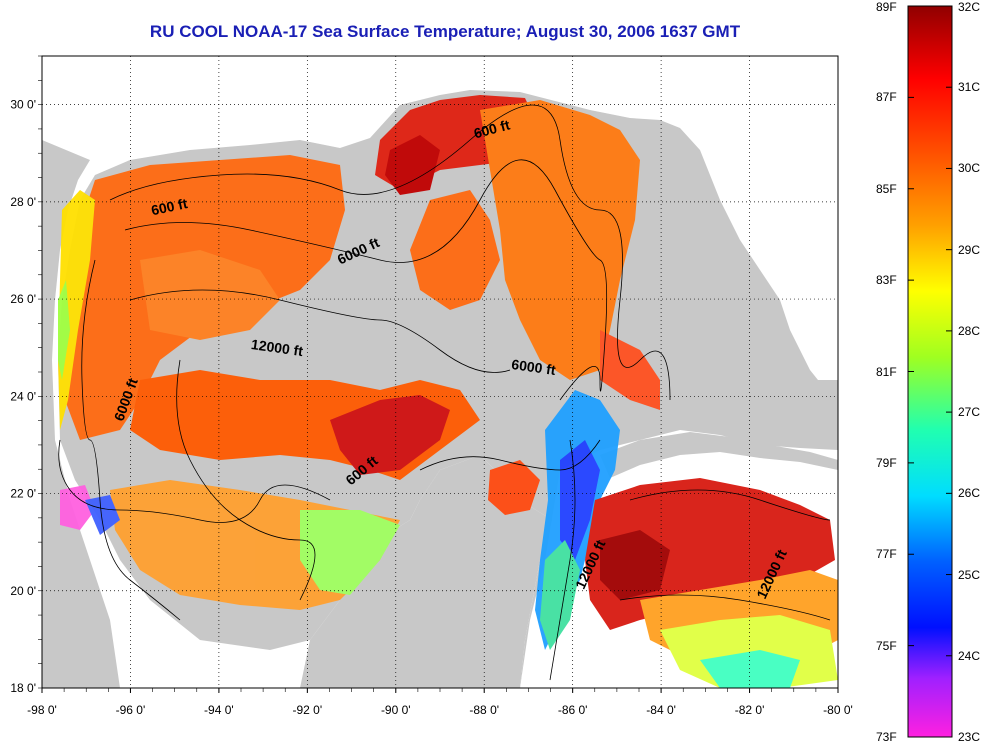 The image size is (992, 754). I want to click on colorbar-celsius-label: 28C, so click(969, 330).